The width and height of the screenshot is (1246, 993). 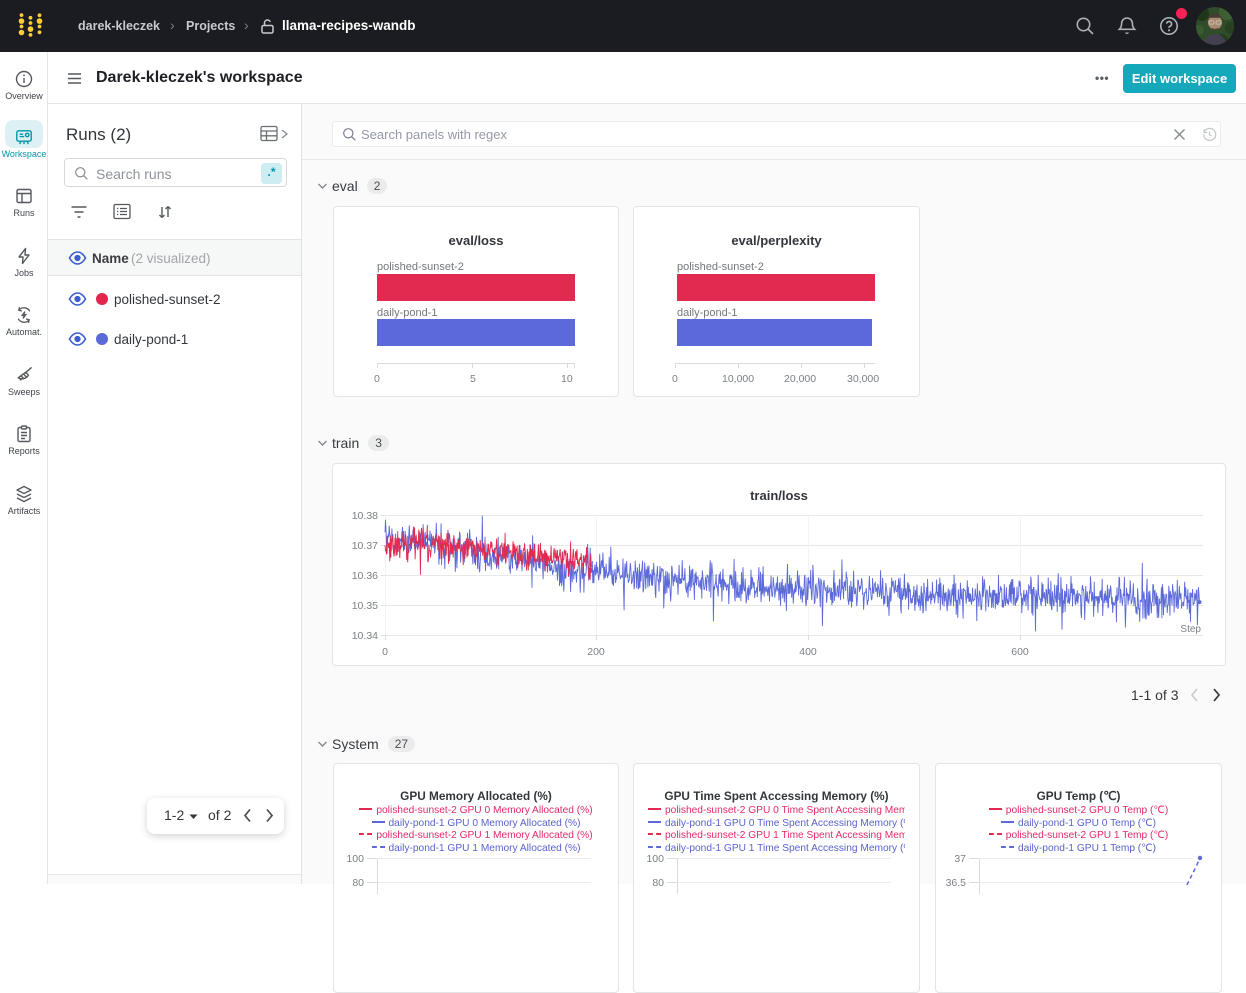 I want to click on svg-text: 10.36, so click(x=365, y=576).